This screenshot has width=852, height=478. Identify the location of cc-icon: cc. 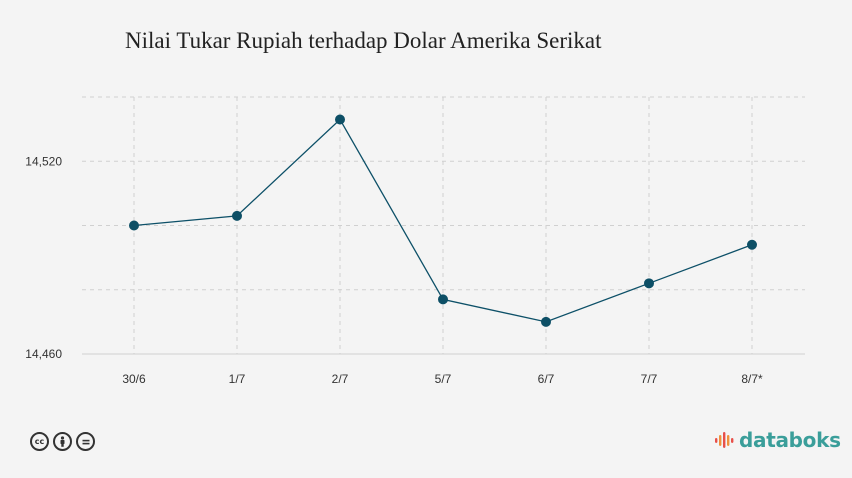
(39, 441).